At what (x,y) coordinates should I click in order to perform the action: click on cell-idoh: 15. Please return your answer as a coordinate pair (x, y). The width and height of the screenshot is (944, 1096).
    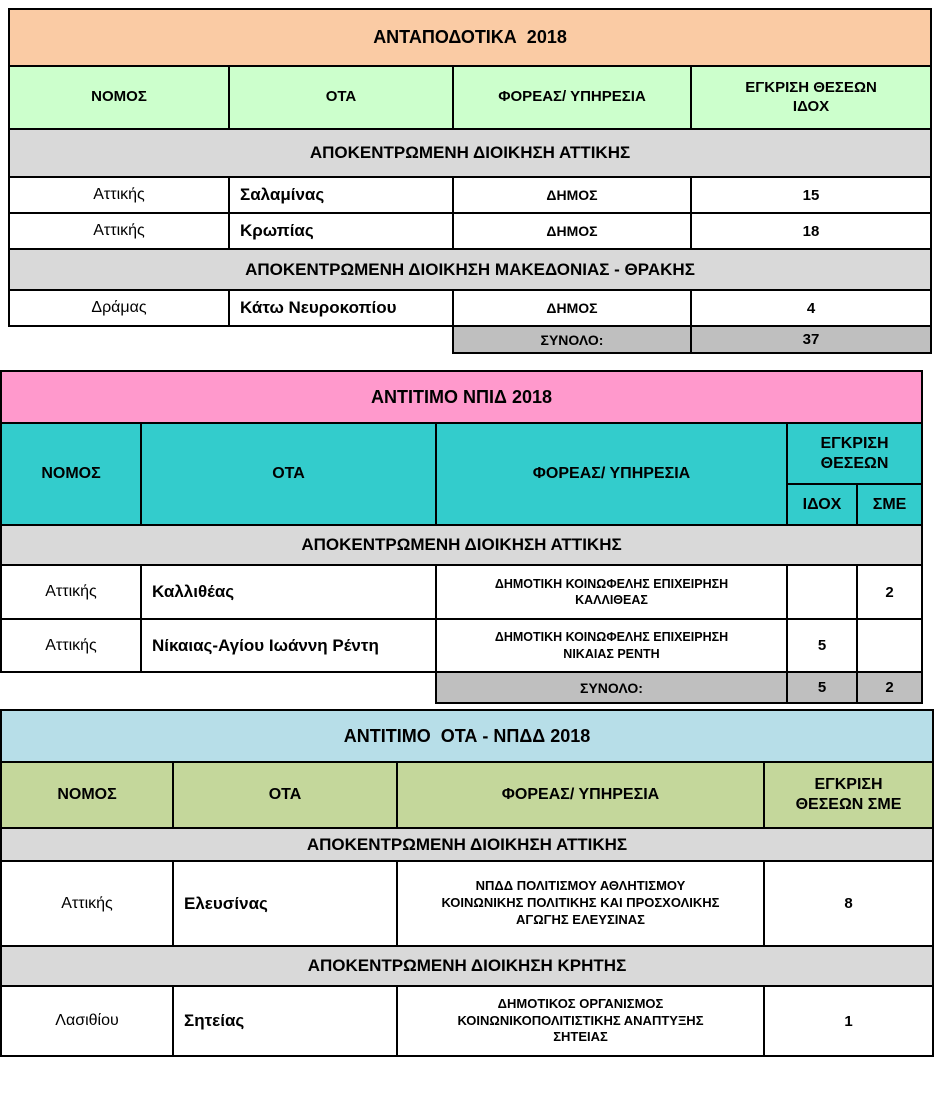
    Looking at the image, I should click on (811, 195).